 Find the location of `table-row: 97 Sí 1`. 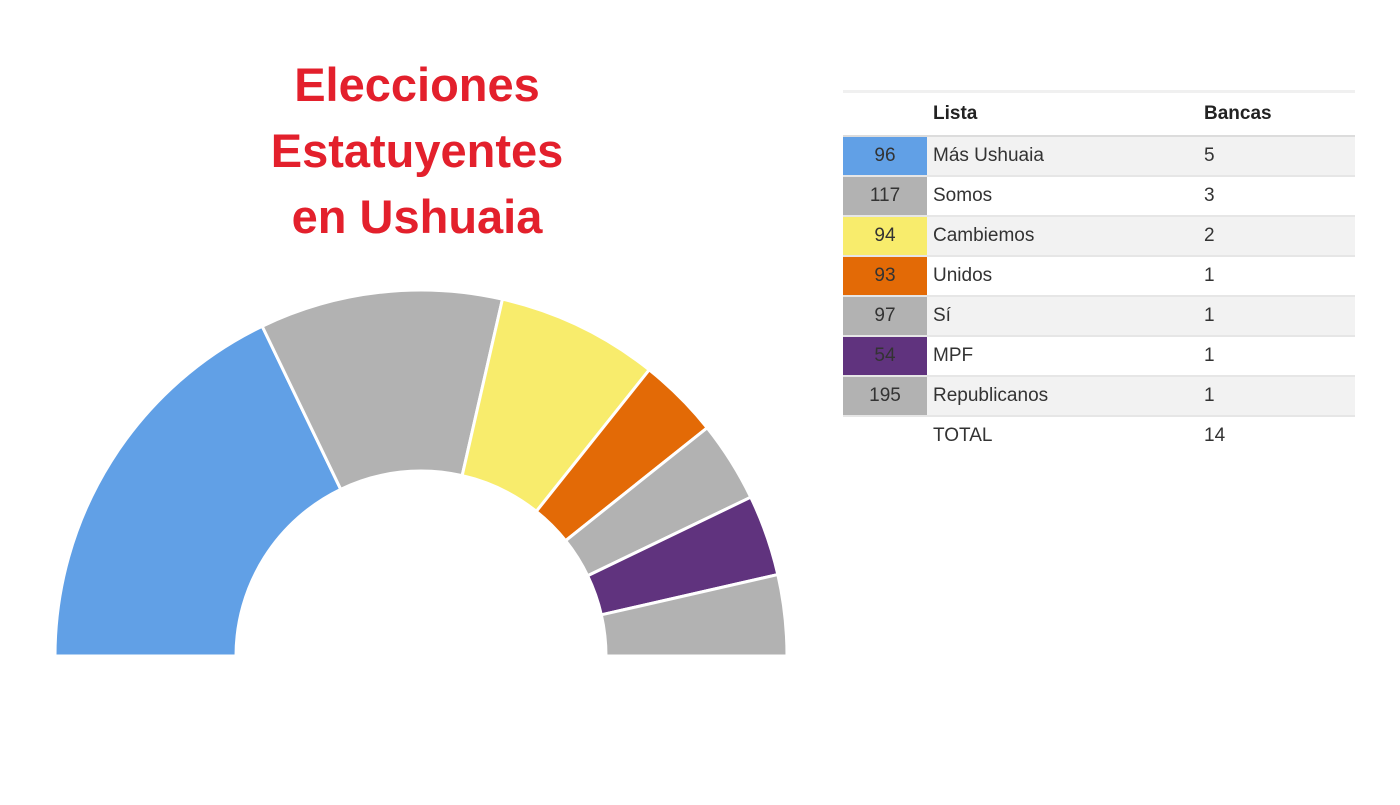

table-row: 97 Sí 1 is located at coordinates (1099, 316).